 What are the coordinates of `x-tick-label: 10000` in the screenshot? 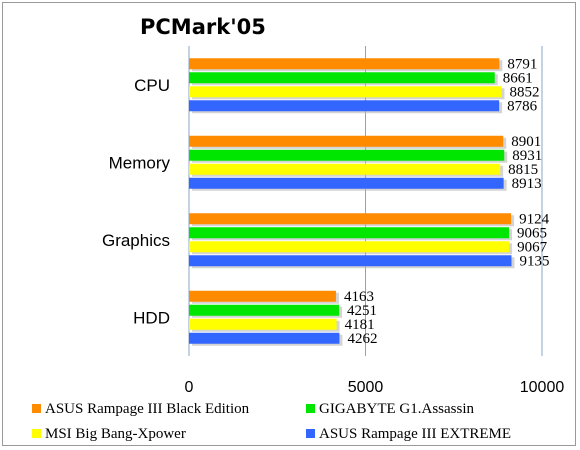 It's located at (542, 387).